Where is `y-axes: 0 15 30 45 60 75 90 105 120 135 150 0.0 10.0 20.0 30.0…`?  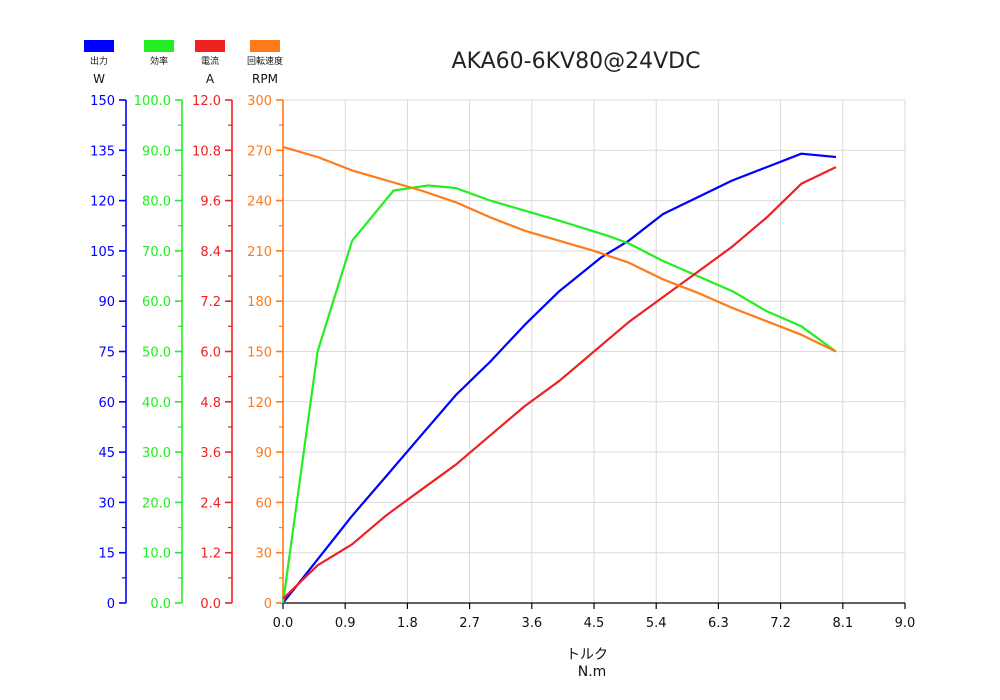
y-axes: 0 15 30 45 60 75 90 105 120 135 150 0.0 10.0 20.0 30.0… is located at coordinates (187, 353).